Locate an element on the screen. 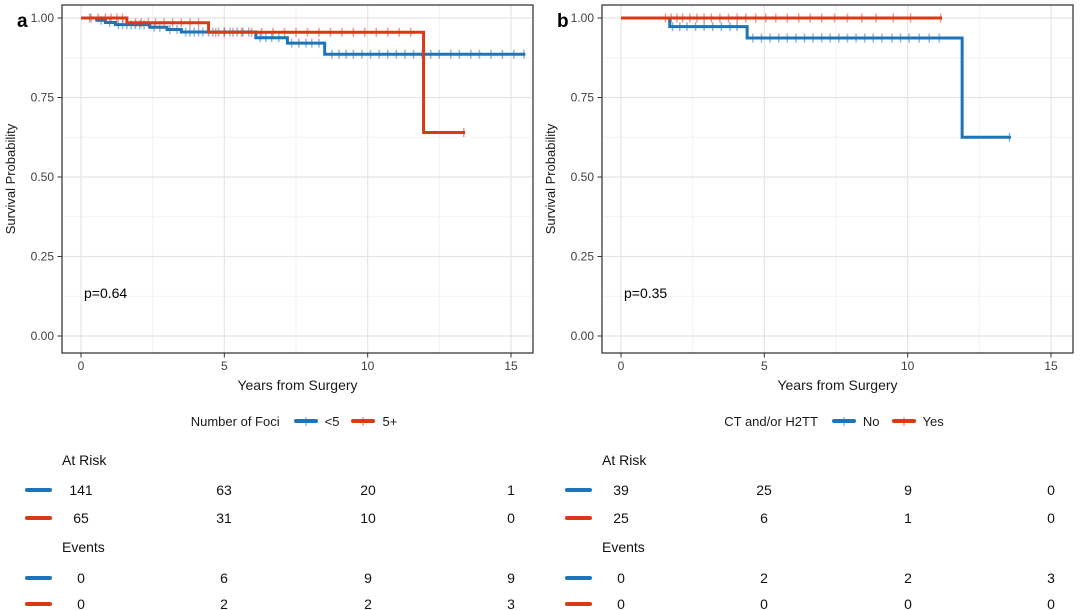  at-risk-value: 63 is located at coordinates (224, 490).